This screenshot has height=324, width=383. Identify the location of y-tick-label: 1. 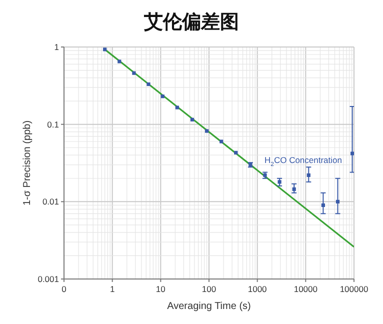
(57, 47).